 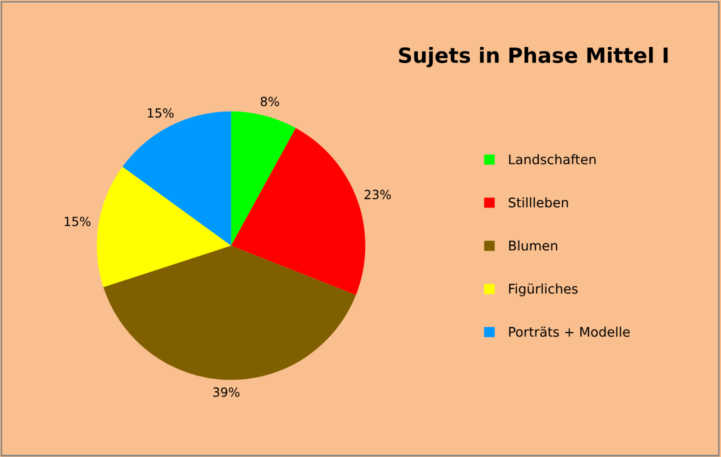 I want to click on legend-label: Figürliches, so click(x=543, y=290).